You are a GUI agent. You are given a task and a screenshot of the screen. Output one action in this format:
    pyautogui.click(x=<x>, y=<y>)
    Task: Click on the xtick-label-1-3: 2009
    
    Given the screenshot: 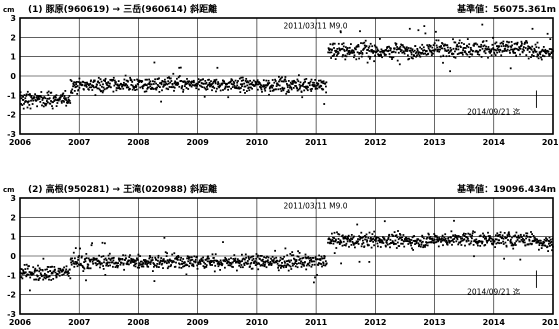 What is the action you would take?
    pyautogui.click(x=198, y=142)
    